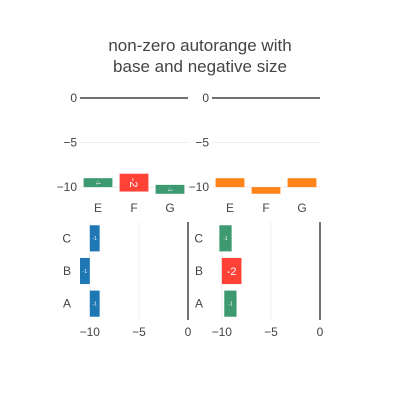 This screenshot has width=400, height=400. What do you see at coordinates (199, 45) in the screenshot?
I see `chart-title-line-1: non-zero autorange with` at bounding box center [199, 45].